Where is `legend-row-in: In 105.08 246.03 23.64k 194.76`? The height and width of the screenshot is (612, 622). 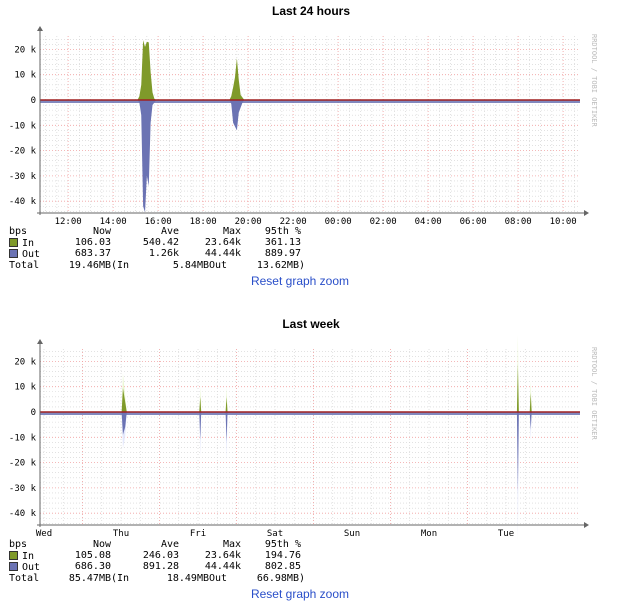
legend-row-in: In 105.08 246.03 23.64k 194.76 is located at coordinates (157, 556).